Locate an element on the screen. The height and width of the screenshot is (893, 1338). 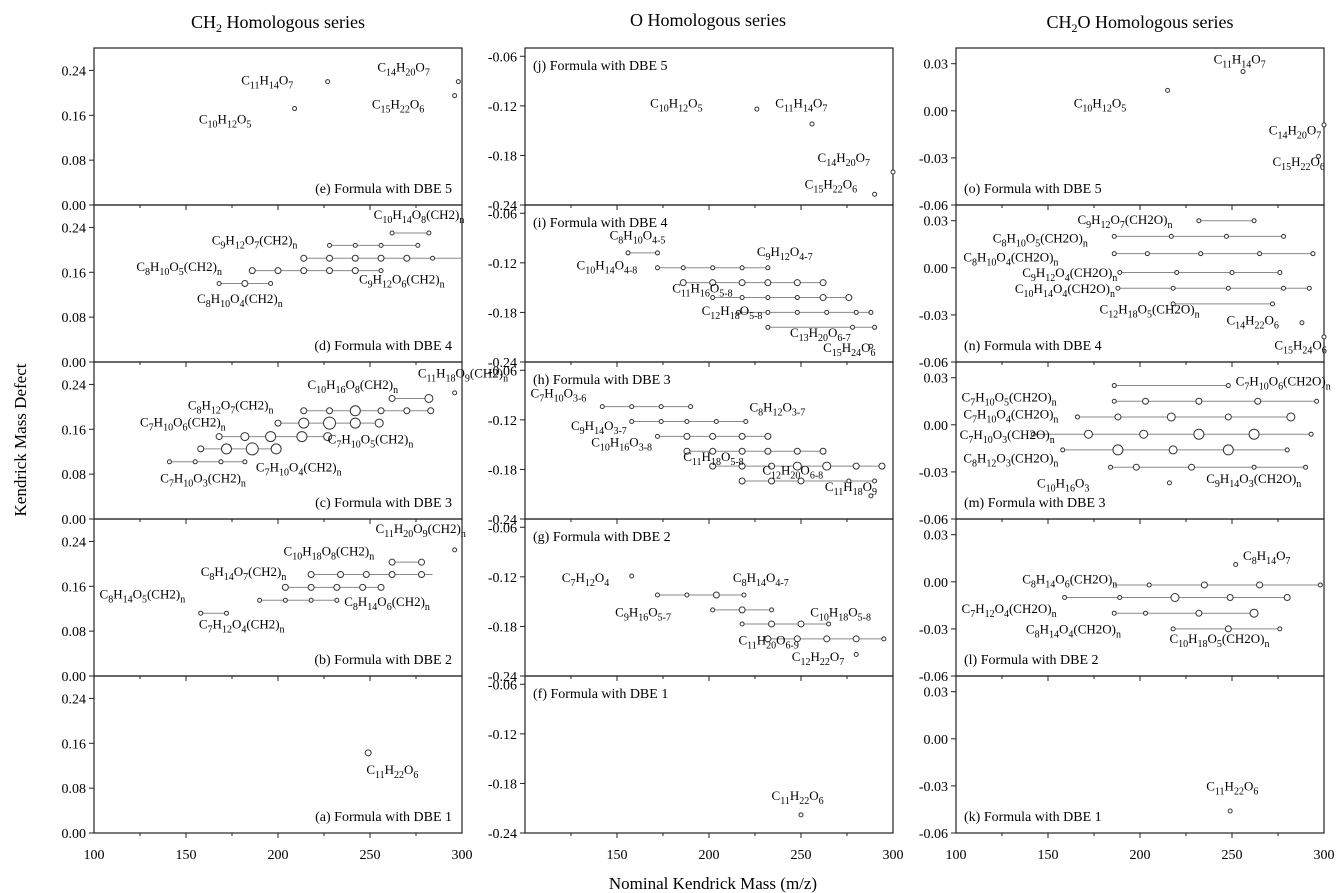
x-tick-label: 200 is located at coordinates (278, 855).